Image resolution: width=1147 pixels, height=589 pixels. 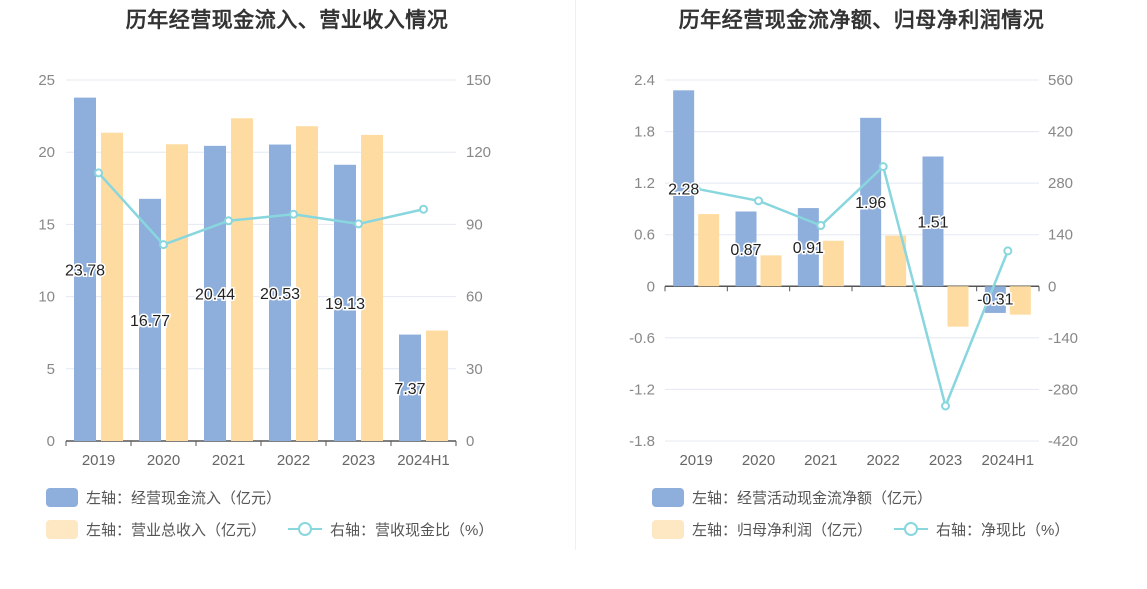 I want to click on bar-value-label: 20.53, so click(x=280, y=294).